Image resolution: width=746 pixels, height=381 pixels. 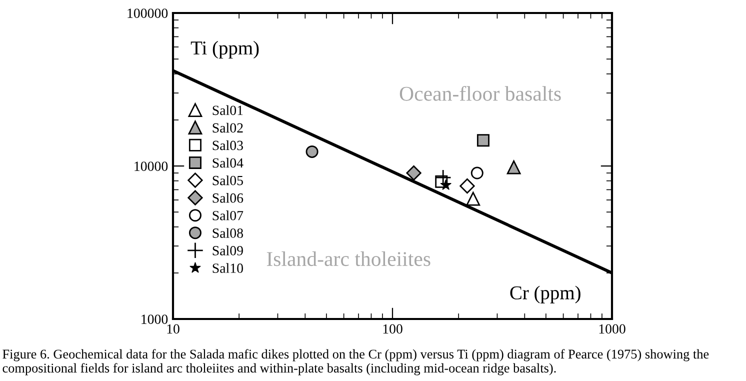 What do you see at coordinates (227, 233) in the screenshot?
I see `legend-label: Sal08` at bounding box center [227, 233].